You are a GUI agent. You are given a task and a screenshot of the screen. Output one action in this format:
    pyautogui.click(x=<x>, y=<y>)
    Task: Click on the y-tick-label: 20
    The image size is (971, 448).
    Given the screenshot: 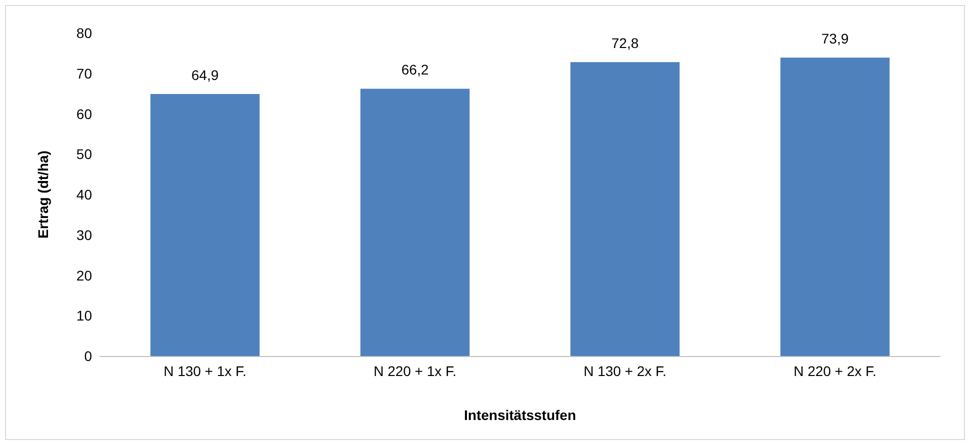 What is the action you would take?
    pyautogui.click(x=84, y=275)
    